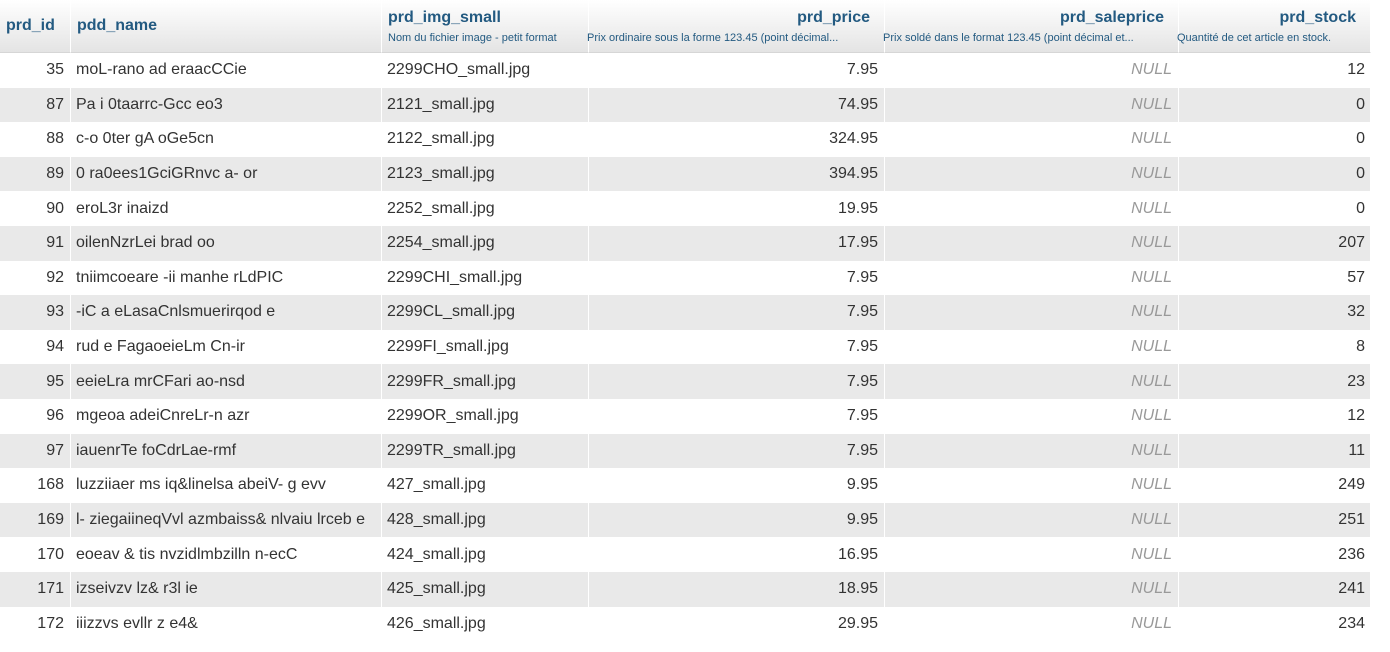 The height and width of the screenshot is (652, 1390). I want to click on cell-prd-id: 96, so click(35, 416).